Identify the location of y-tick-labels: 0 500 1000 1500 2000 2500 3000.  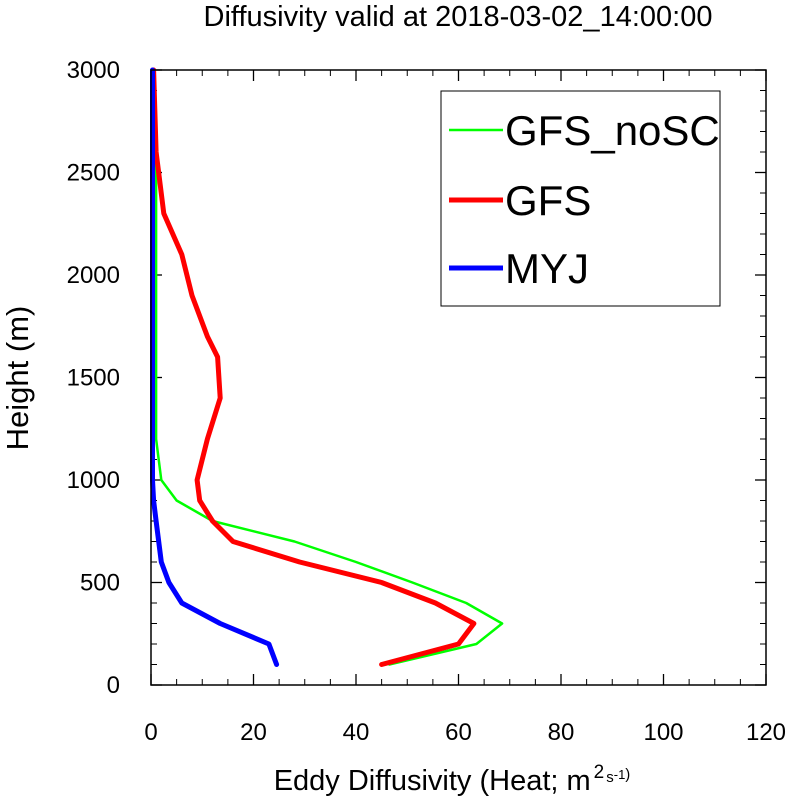
(93, 378).